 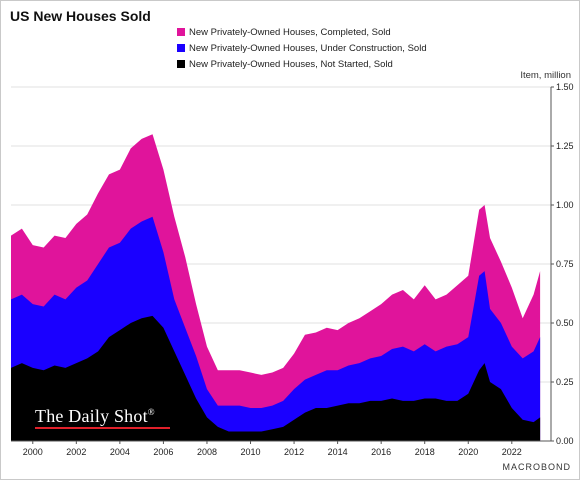 I want to click on legend-swatch-not-started, so click(x=181, y=64).